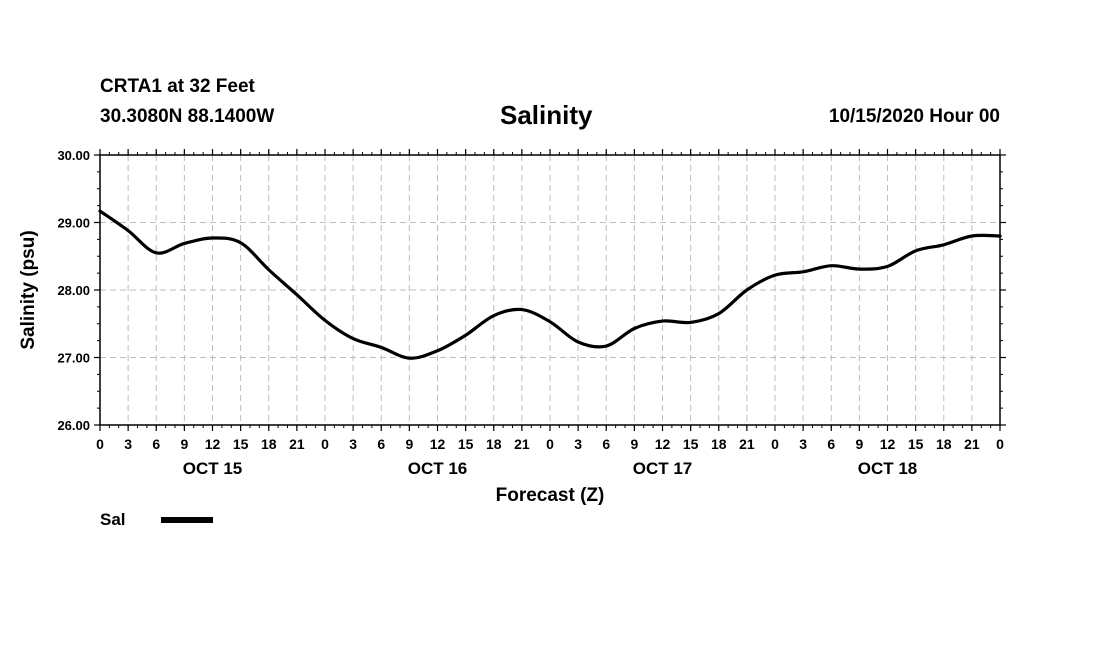 The image size is (1100, 650). I want to click on y-tick-label: 29.00, so click(73, 223).